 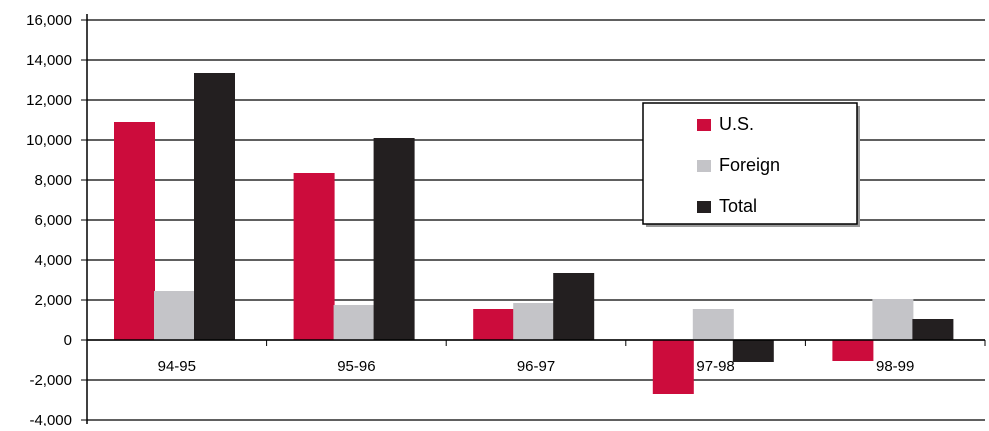 What do you see at coordinates (68, 340) in the screenshot?
I see `y-tick-label: 0` at bounding box center [68, 340].